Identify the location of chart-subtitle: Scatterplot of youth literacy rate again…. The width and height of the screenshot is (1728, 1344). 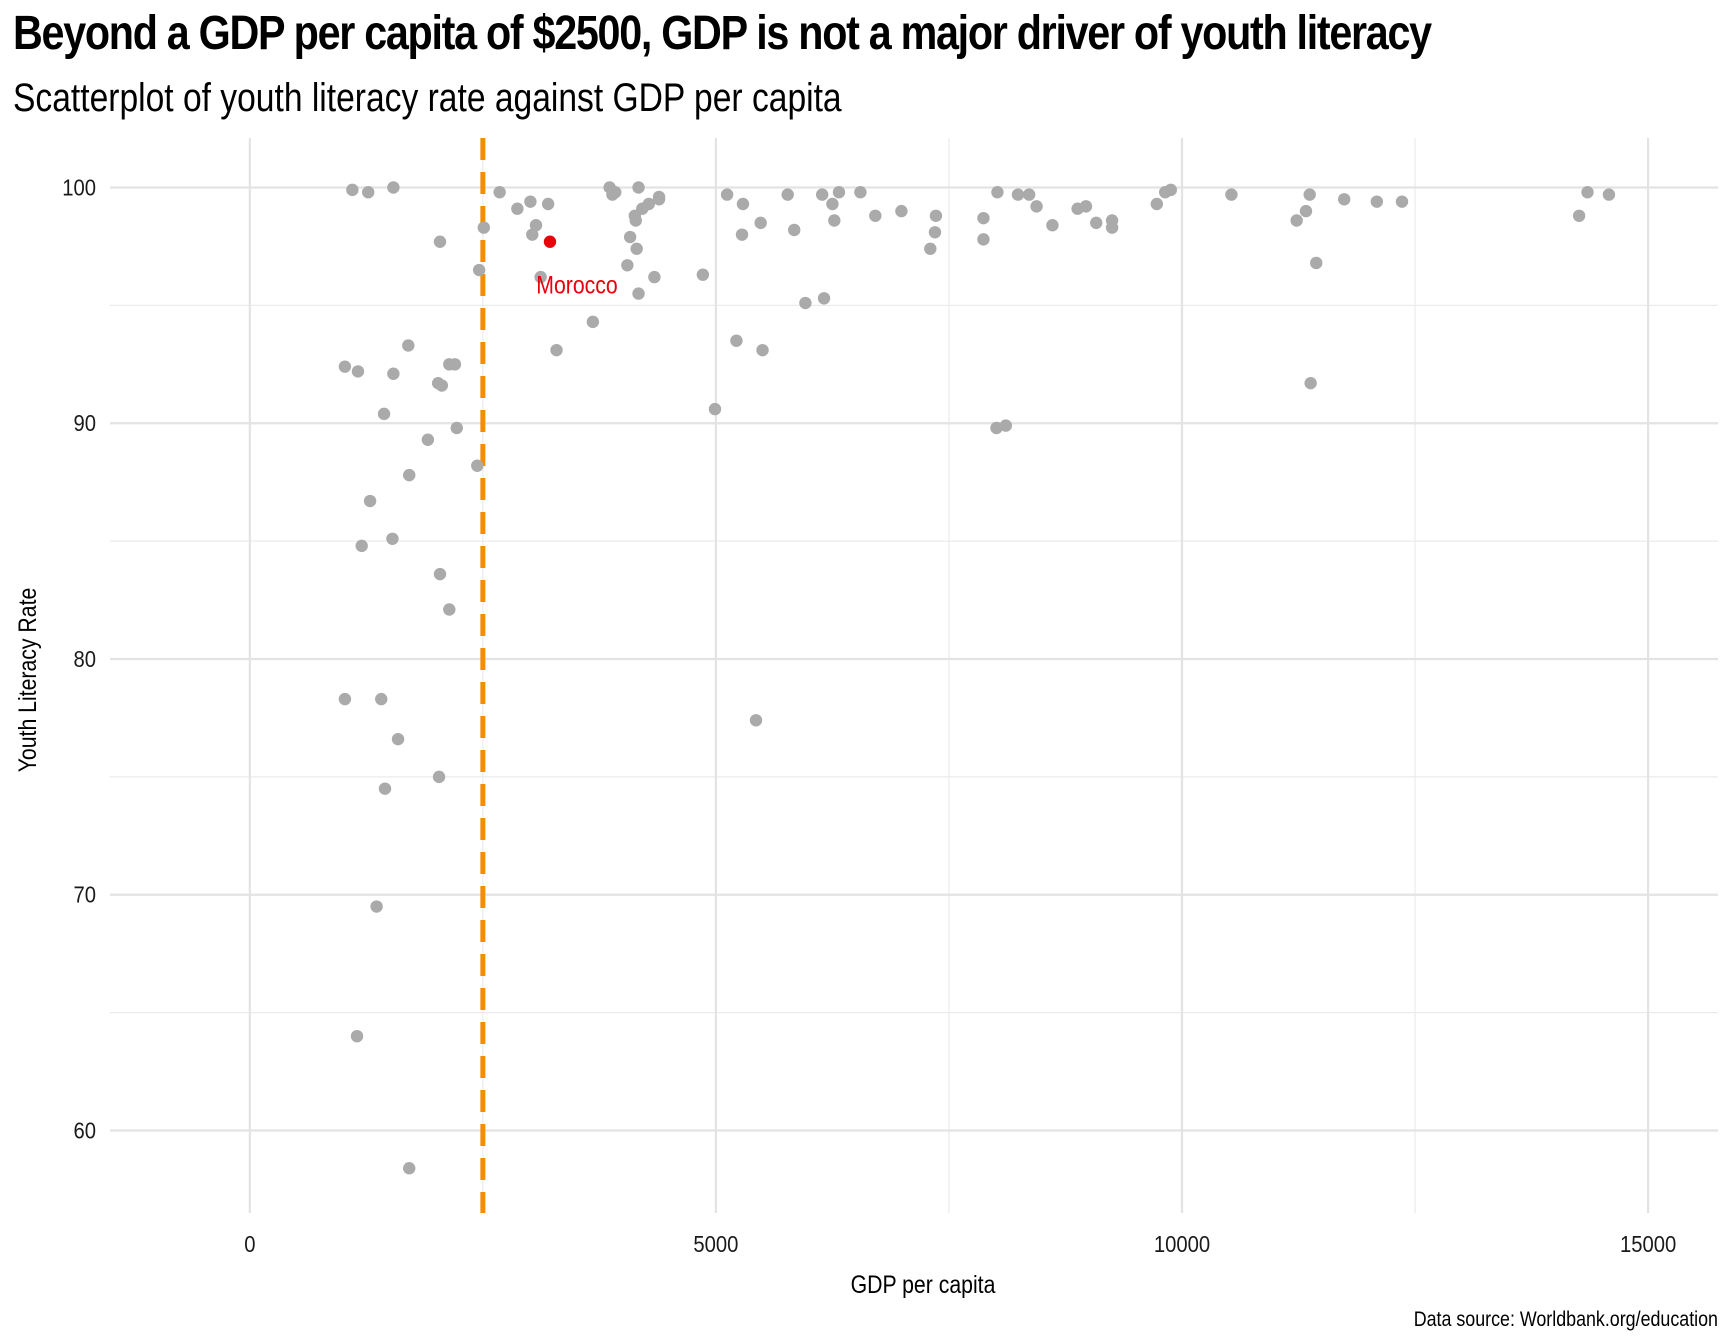
(427, 98).